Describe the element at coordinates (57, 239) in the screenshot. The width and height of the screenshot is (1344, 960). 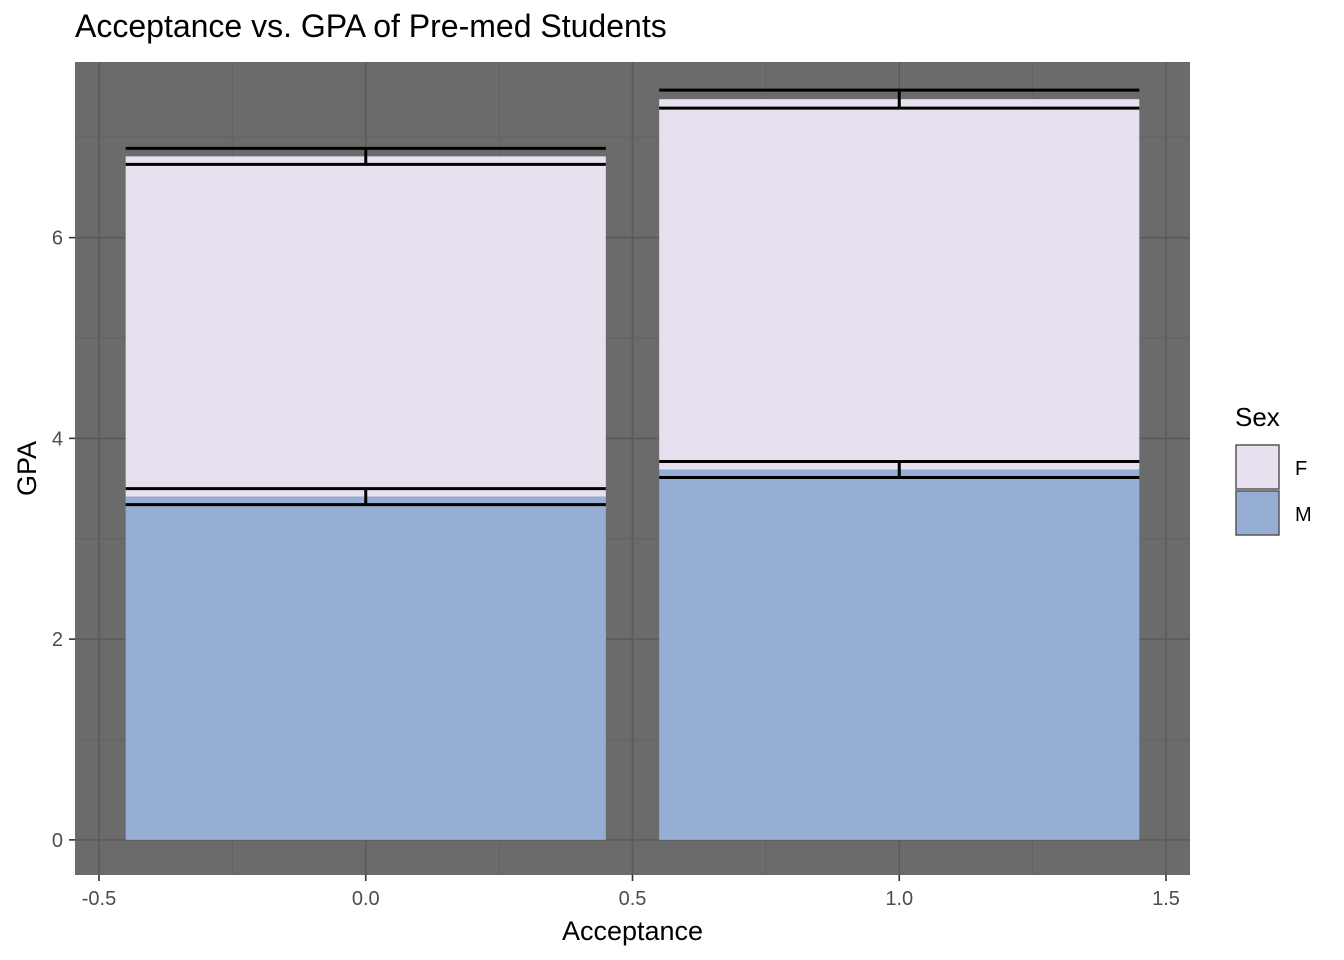
I see `y-tick-label: 6` at that location.